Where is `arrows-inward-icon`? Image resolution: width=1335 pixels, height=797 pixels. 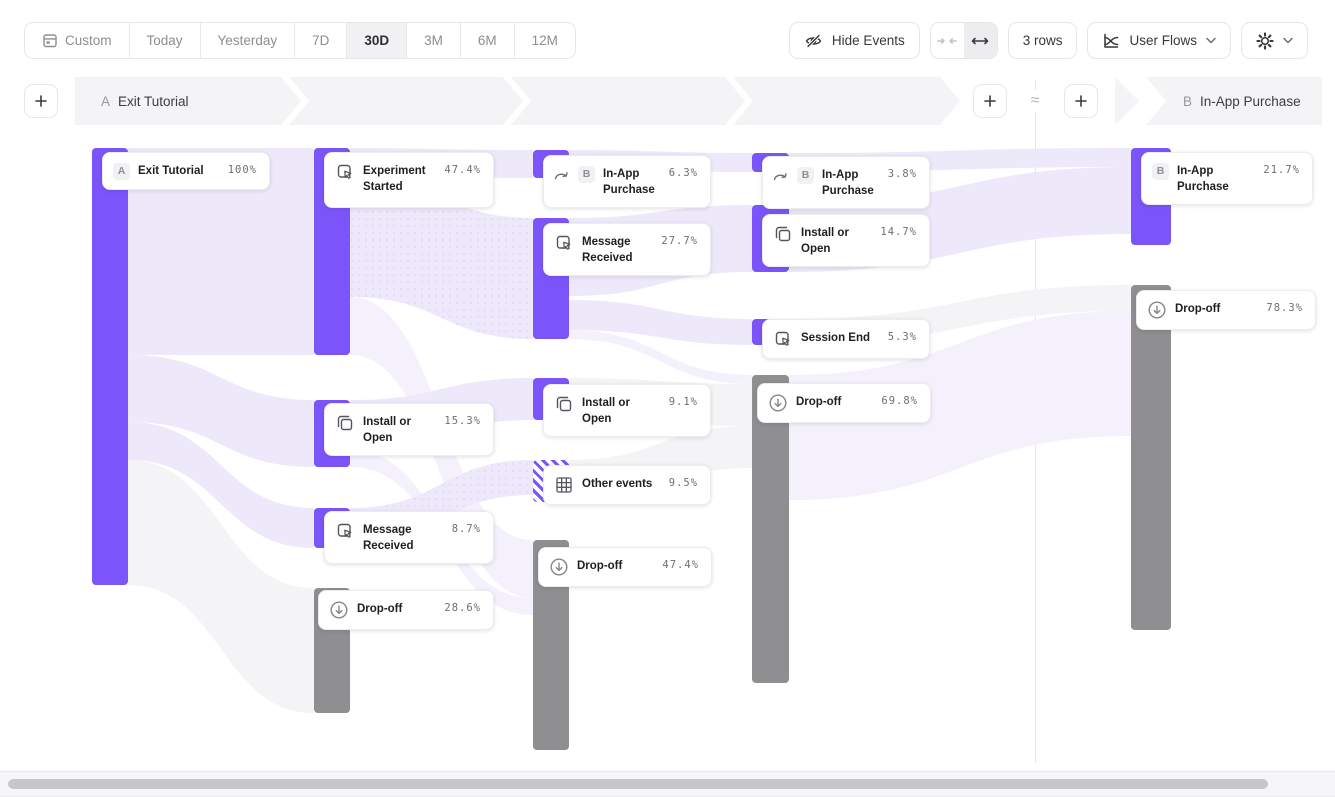
arrows-inward-icon is located at coordinates (947, 41).